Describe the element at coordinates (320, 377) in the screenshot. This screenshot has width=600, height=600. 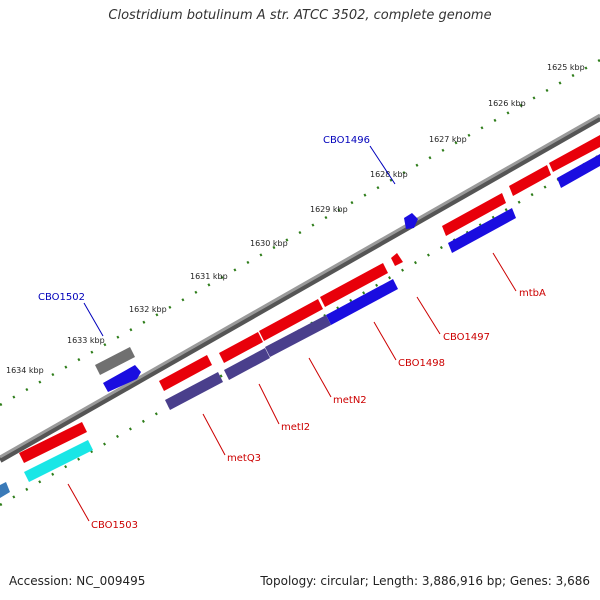
I see `leader-metn2` at that location.